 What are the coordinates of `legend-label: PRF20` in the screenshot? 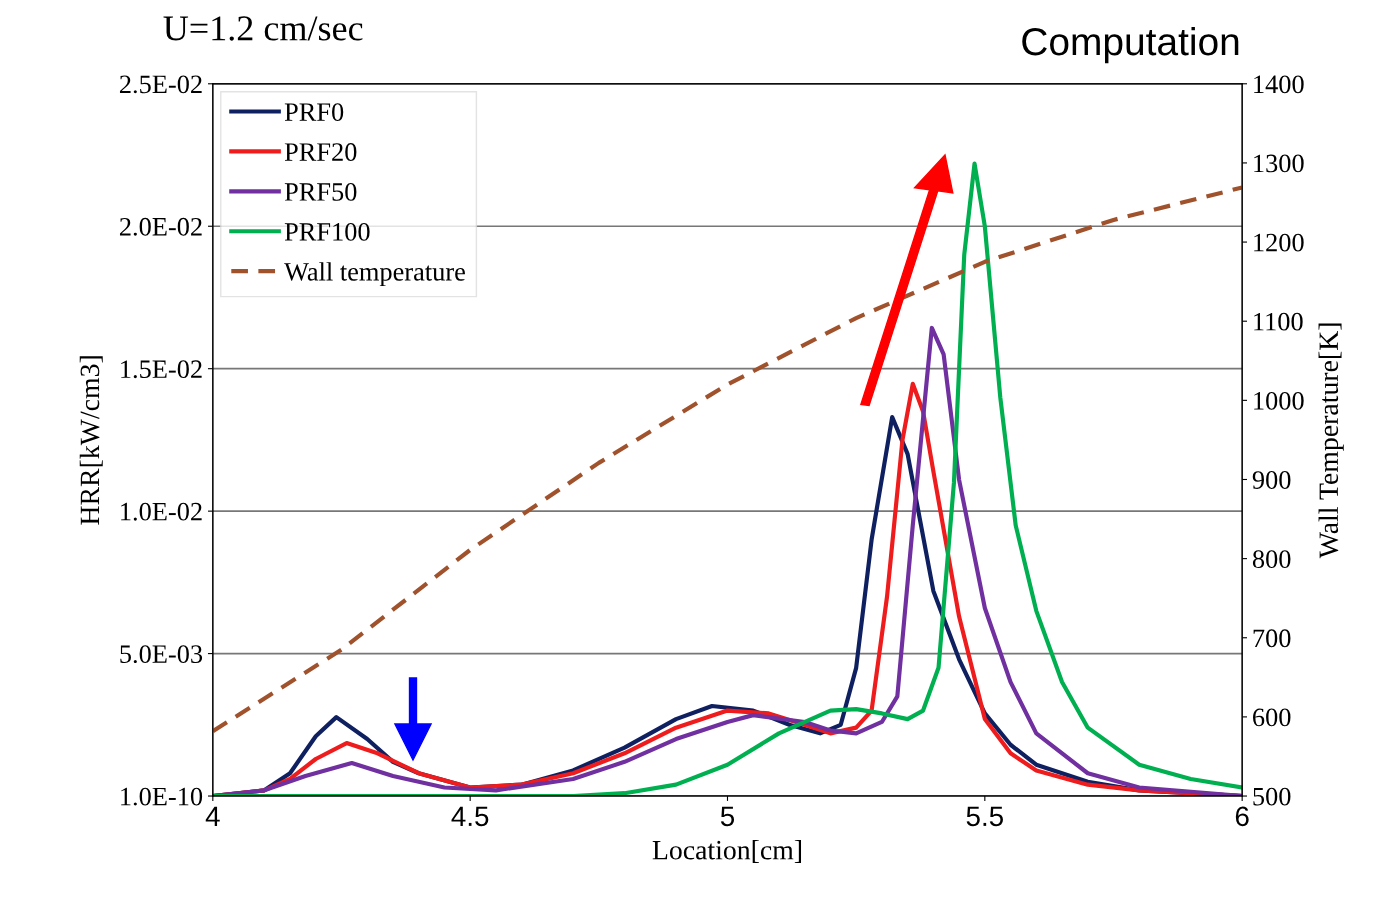 It's located at (320, 152).